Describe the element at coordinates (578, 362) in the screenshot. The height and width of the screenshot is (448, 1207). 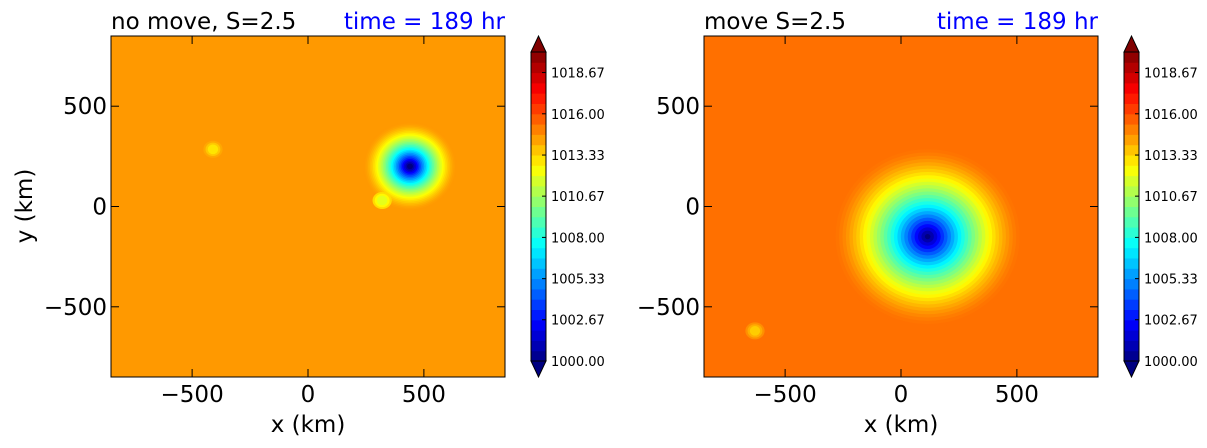
I see `colorbar-tick-label-left: 1000.00` at that location.